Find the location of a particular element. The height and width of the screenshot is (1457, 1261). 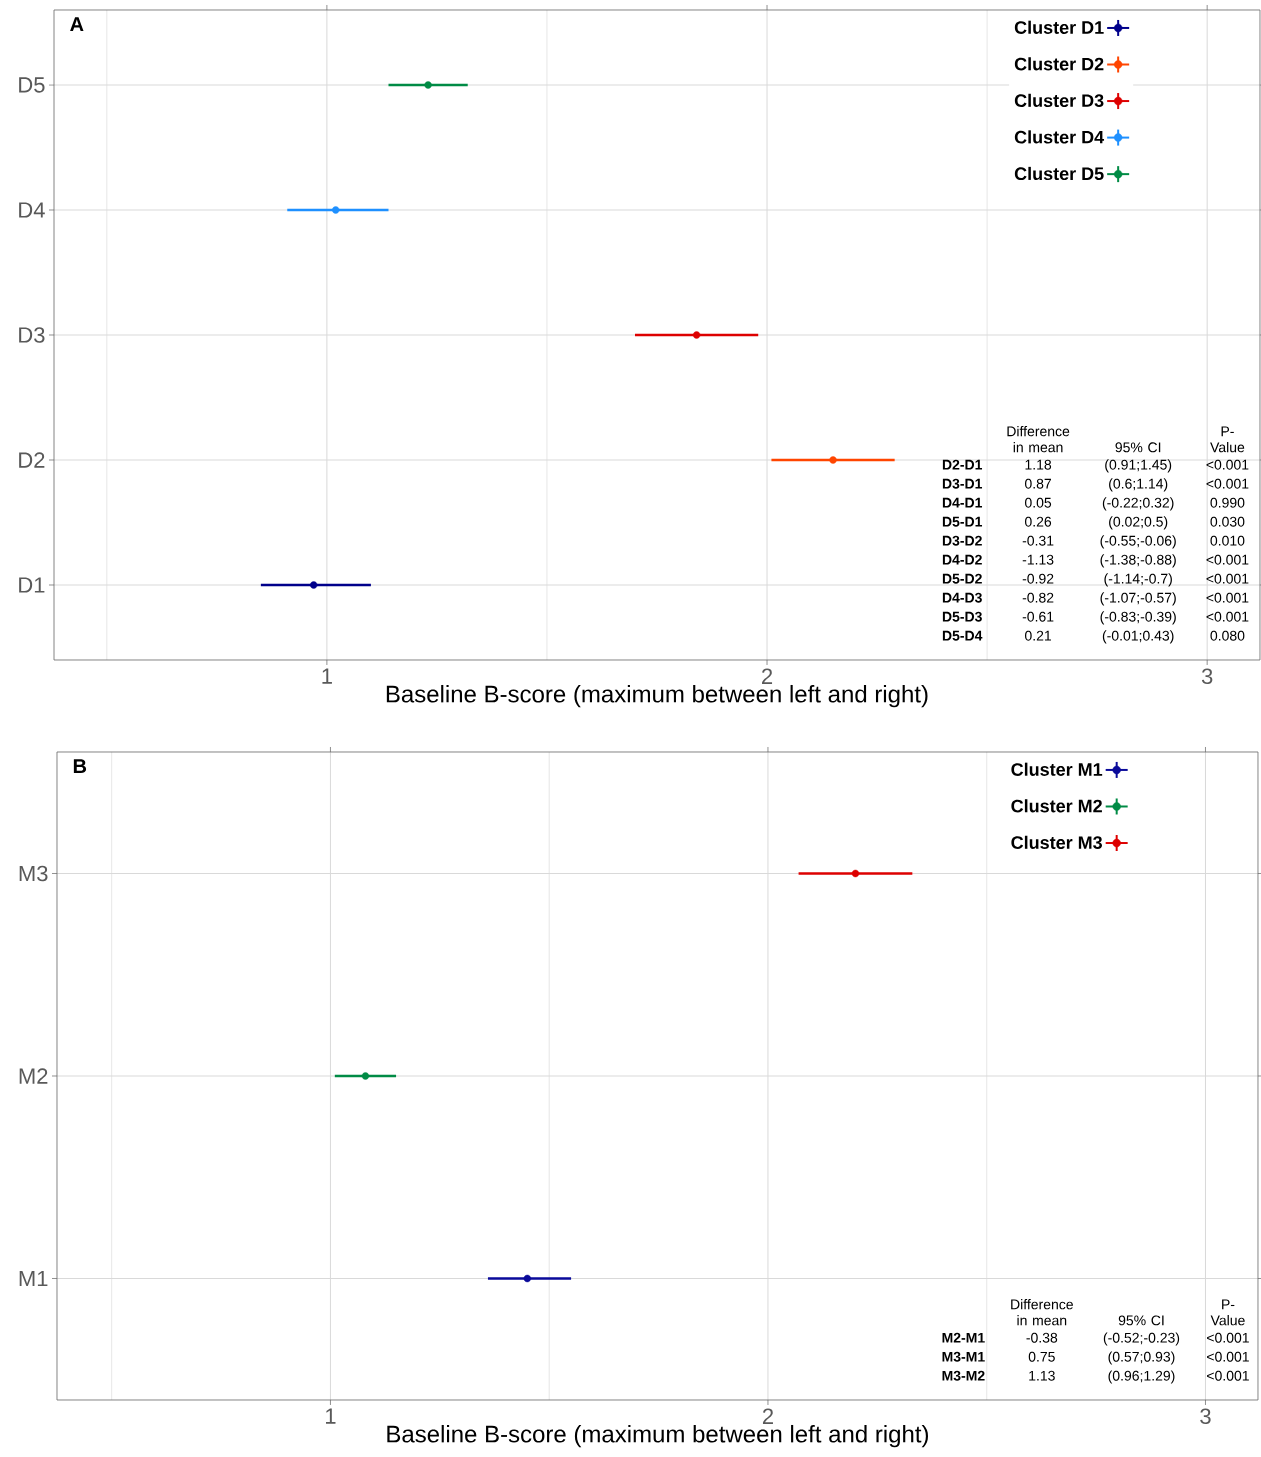

annotation: D3-D1 is located at coordinates (962, 483).